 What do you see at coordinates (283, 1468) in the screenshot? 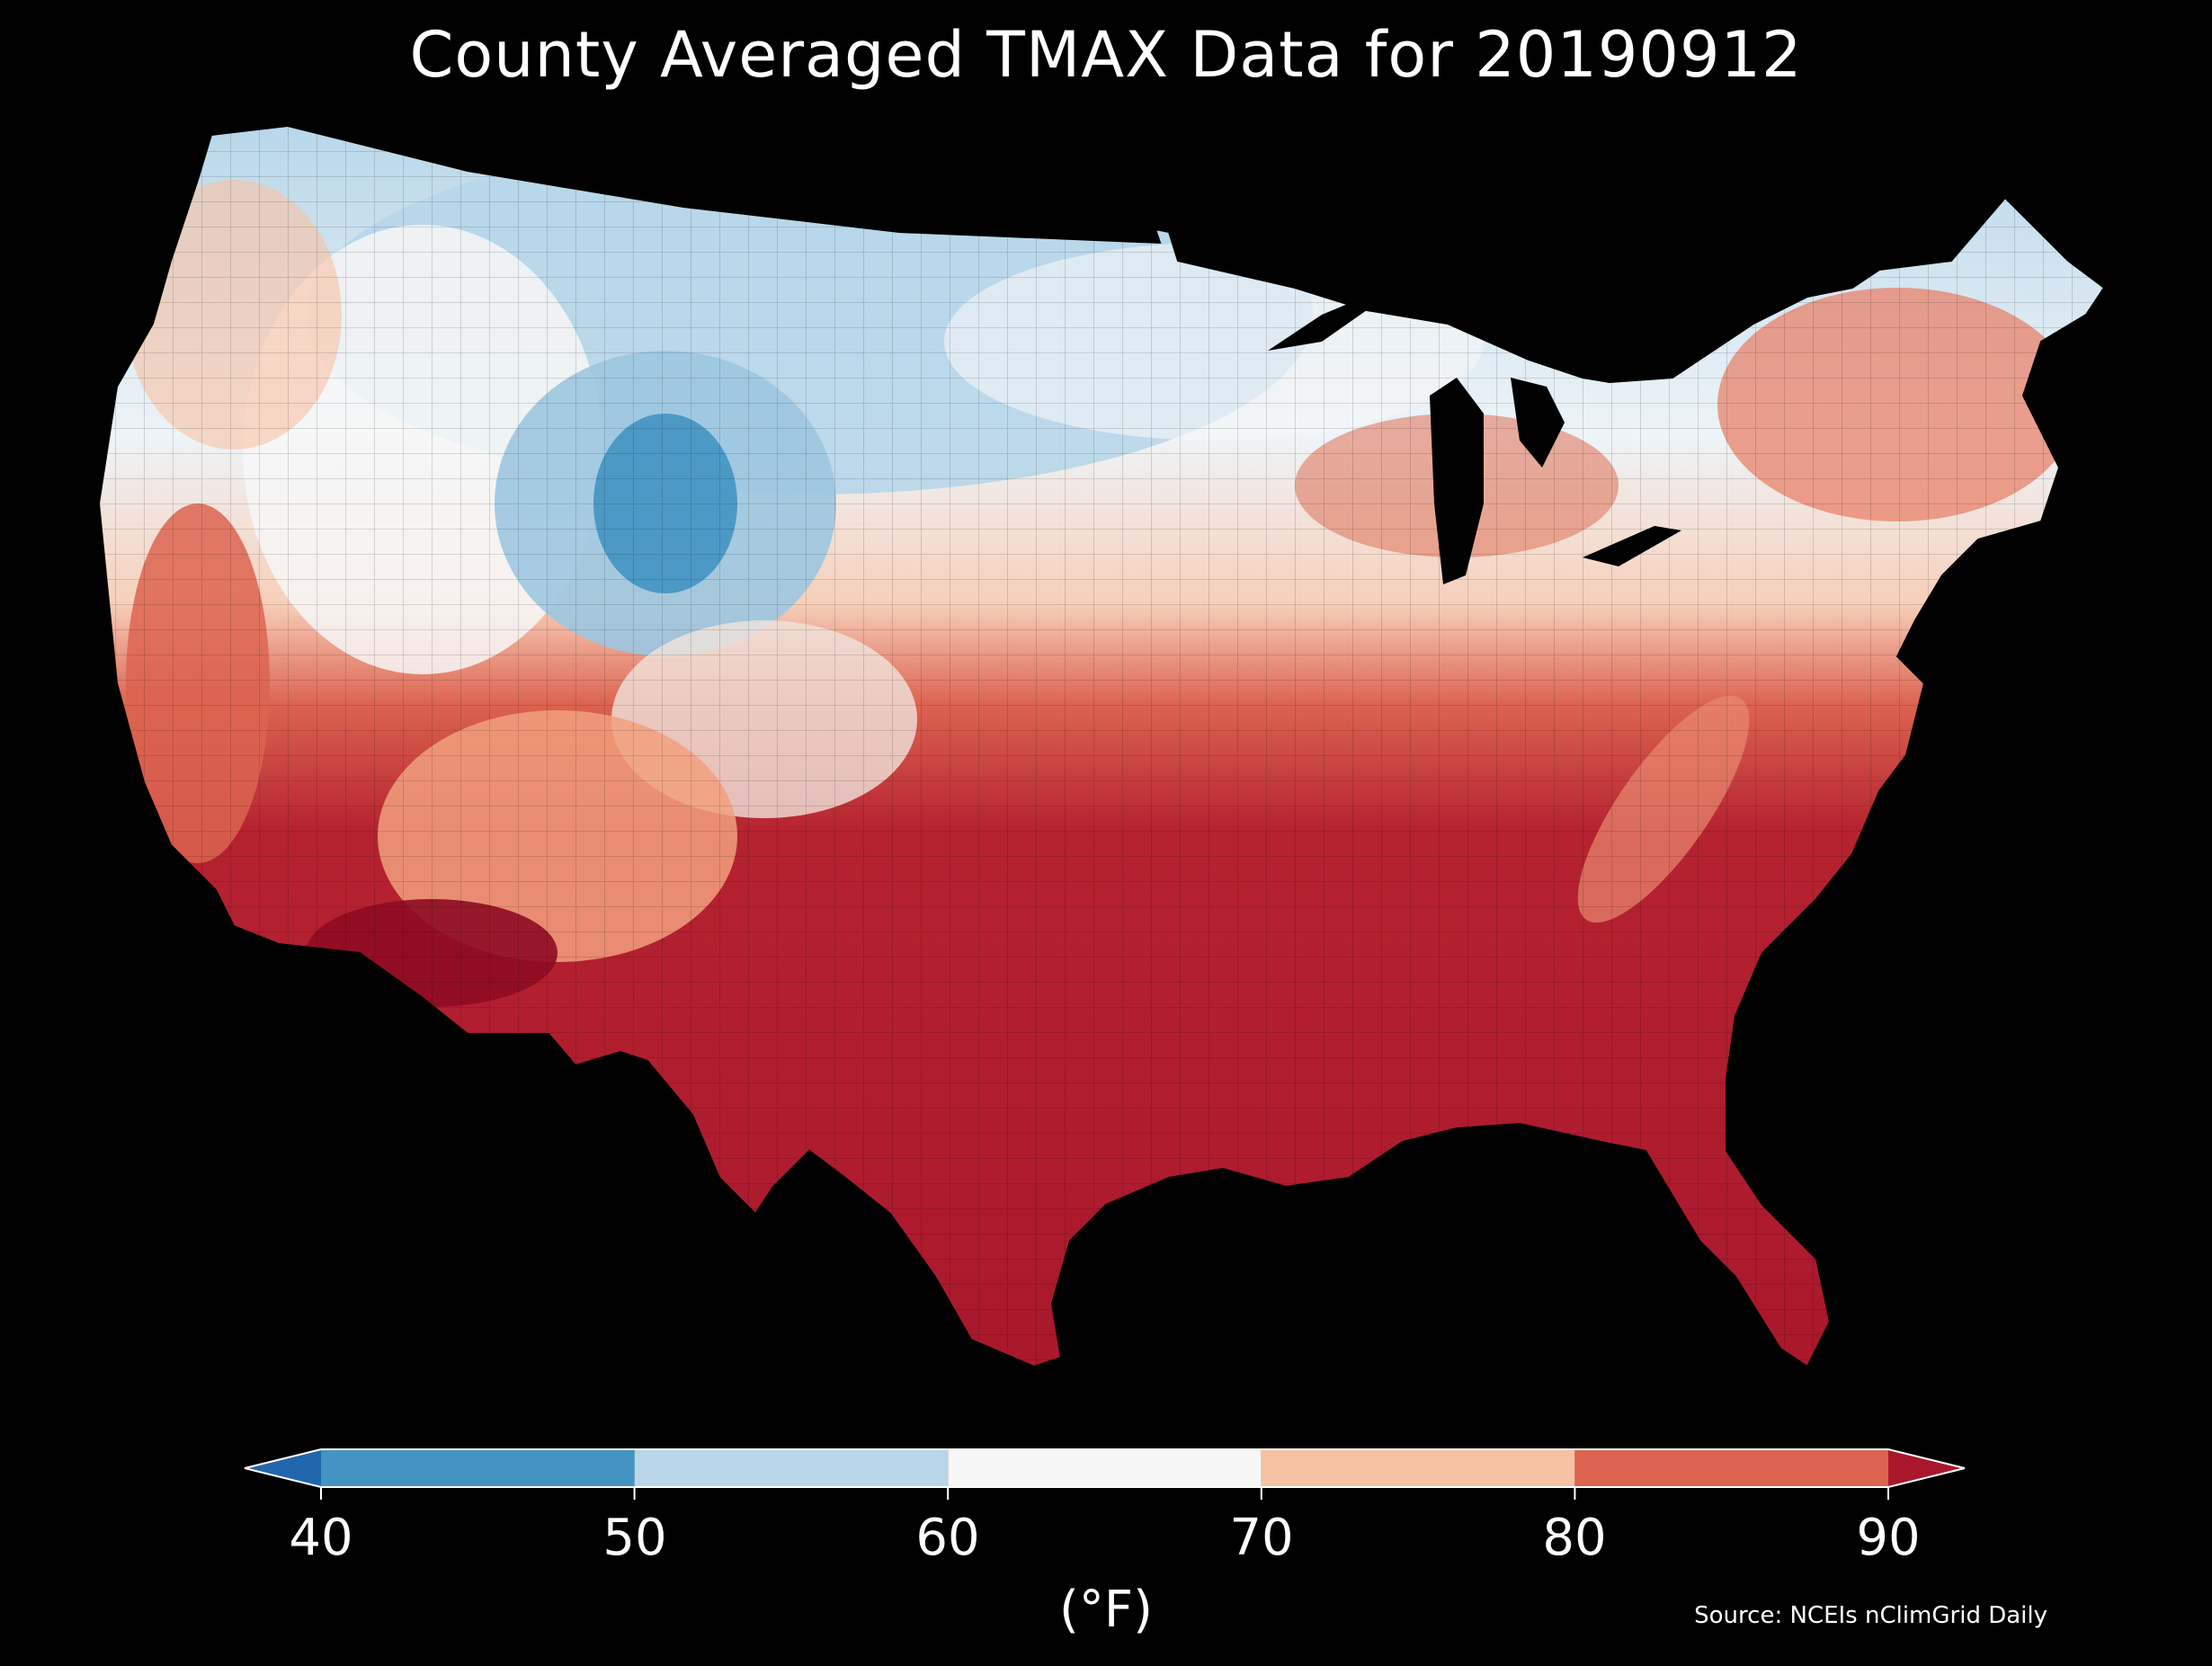
I see `colorbar-extend-low` at bounding box center [283, 1468].